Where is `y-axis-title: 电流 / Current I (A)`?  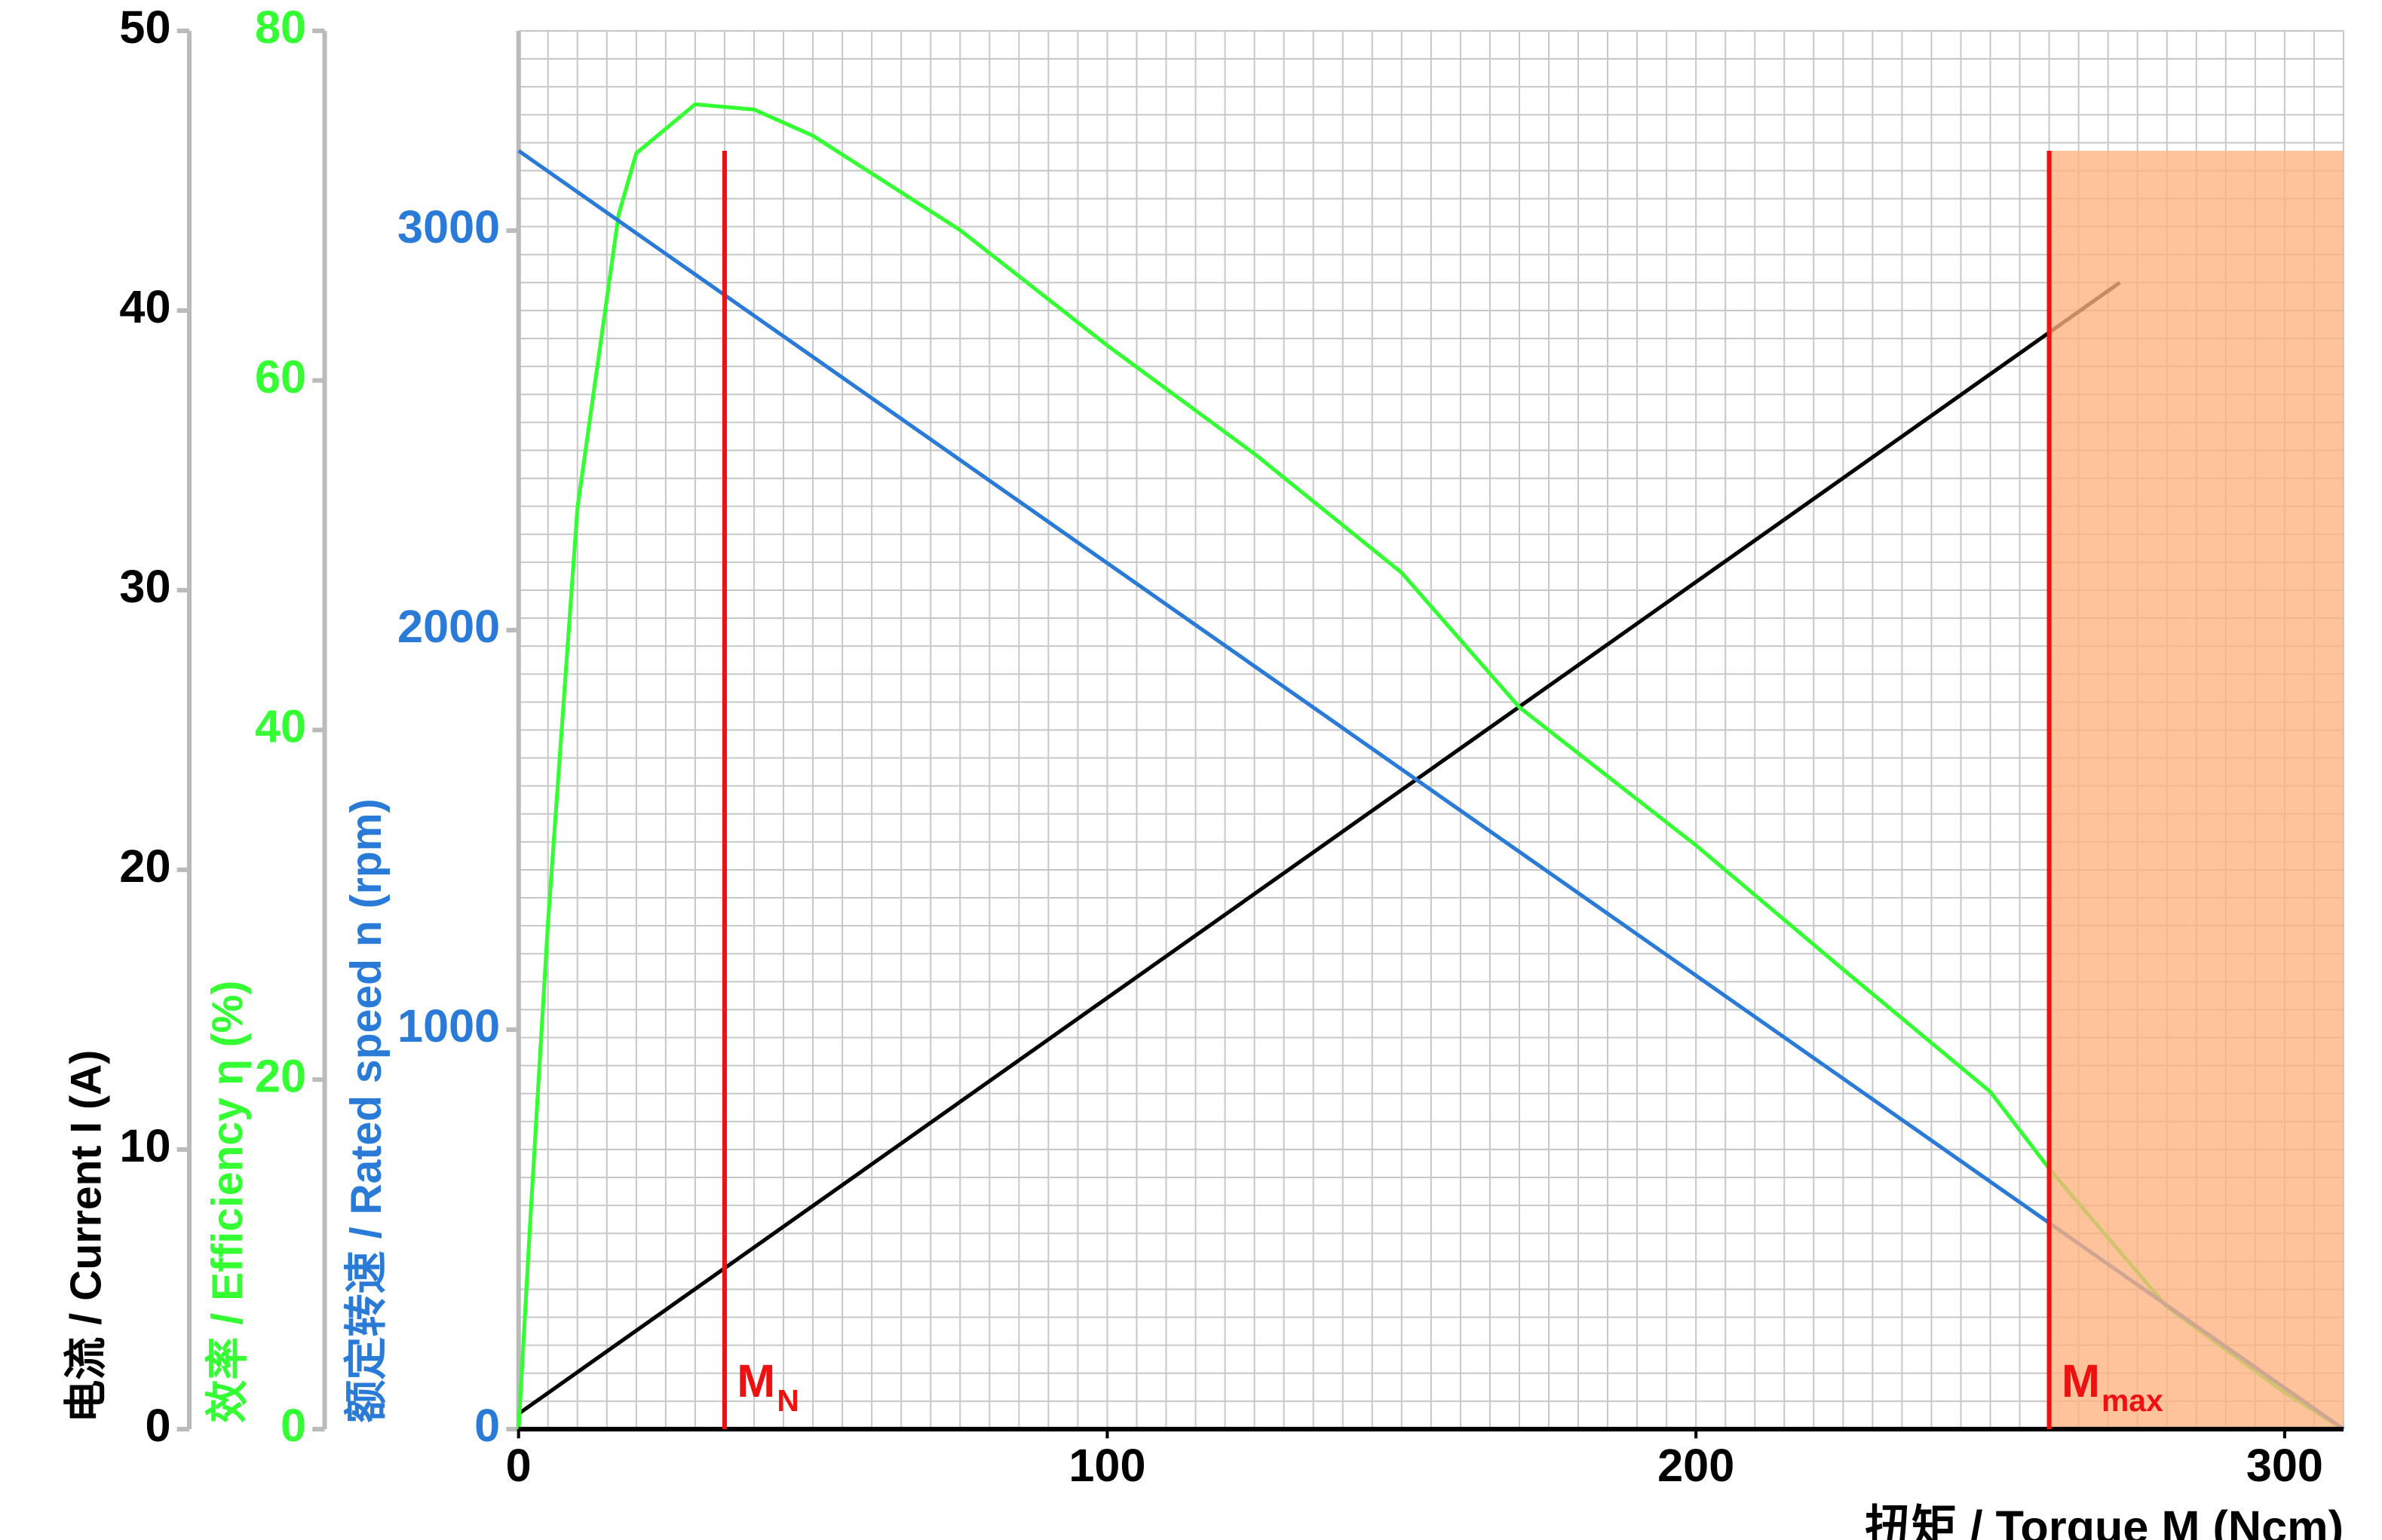 y-axis-title: 电流 / Current I (A) is located at coordinates (86, 1236).